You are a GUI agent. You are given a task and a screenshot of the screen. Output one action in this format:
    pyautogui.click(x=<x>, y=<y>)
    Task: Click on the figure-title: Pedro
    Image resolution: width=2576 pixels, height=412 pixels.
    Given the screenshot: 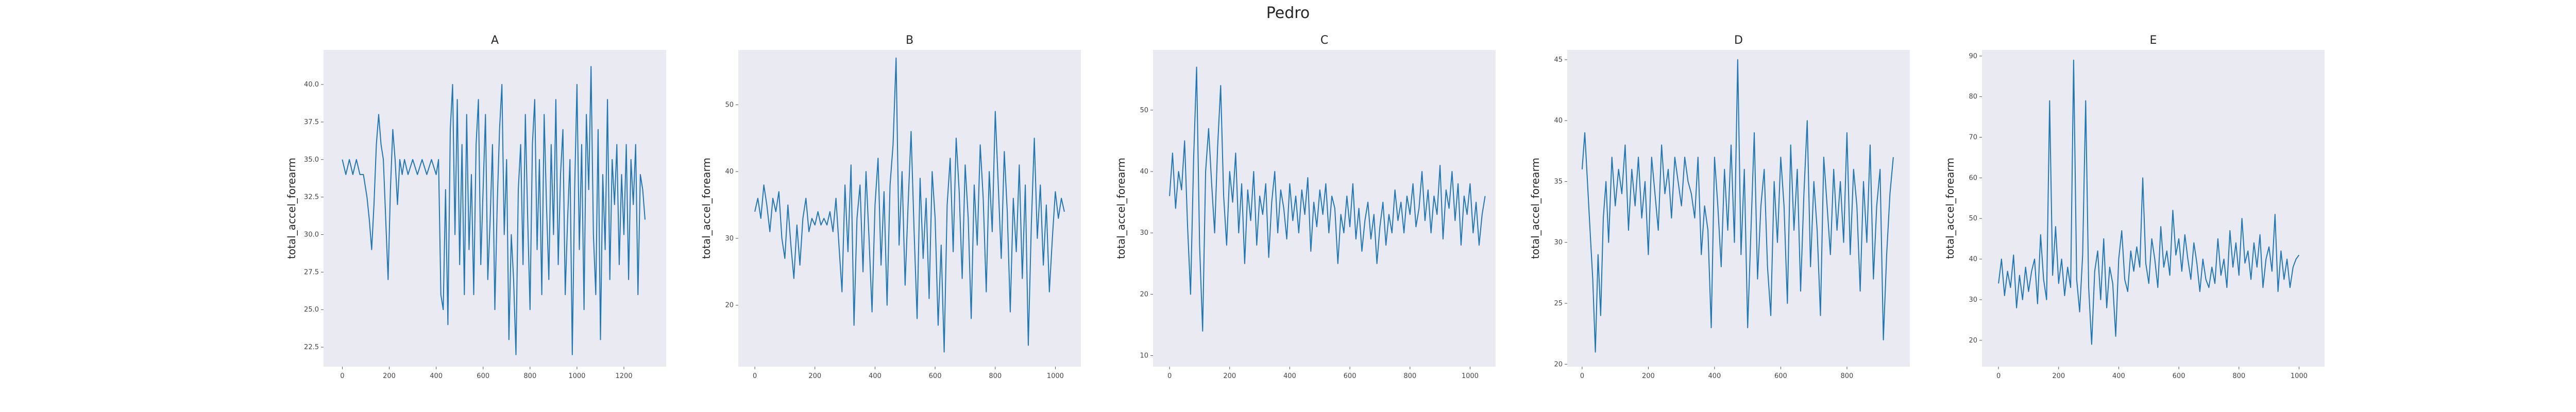 What is the action you would take?
    pyautogui.click(x=1288, y=13)
    